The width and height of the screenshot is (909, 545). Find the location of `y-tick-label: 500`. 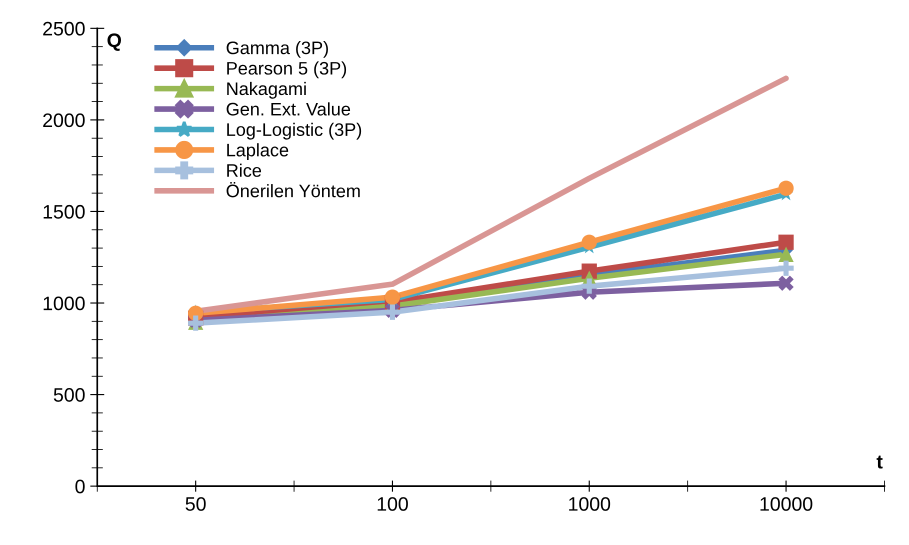

y-tick-label: 500 is located at coordinates (69, 395).